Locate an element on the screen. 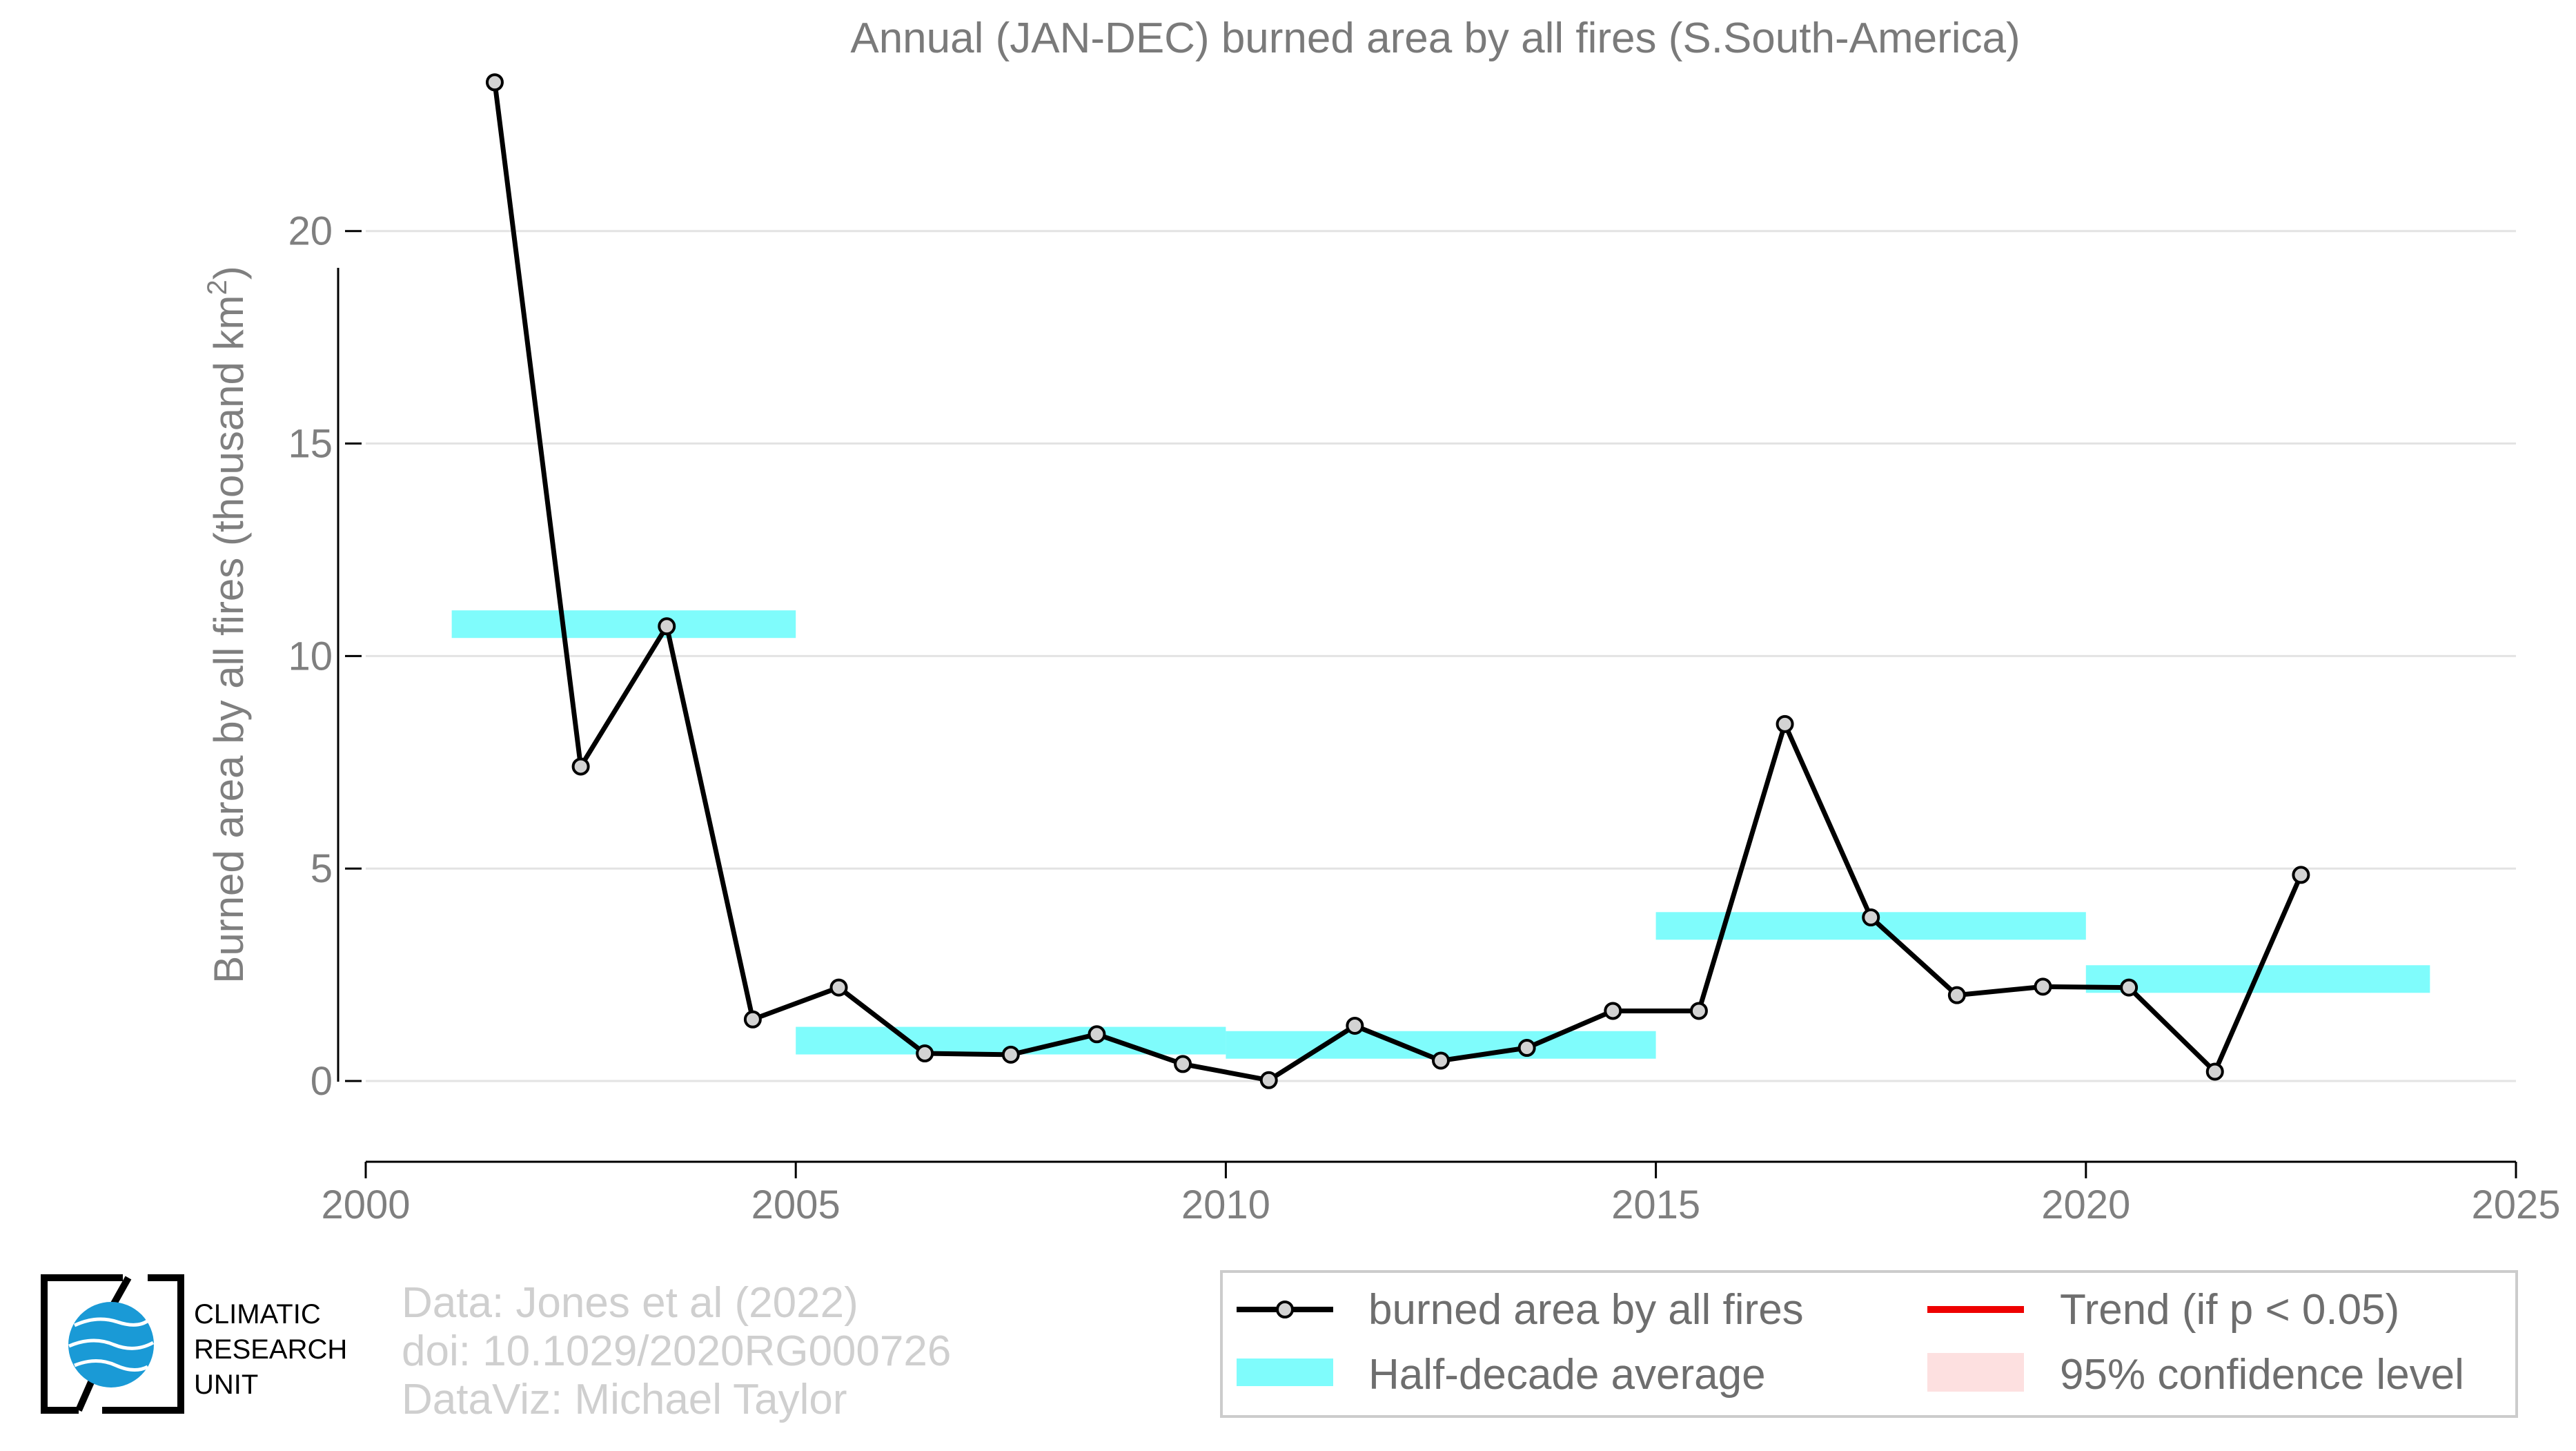 Image resolution: width=2576 pixels, height=1451 pixels. data-point-2019.5 is located at coordinates (2043, 987).